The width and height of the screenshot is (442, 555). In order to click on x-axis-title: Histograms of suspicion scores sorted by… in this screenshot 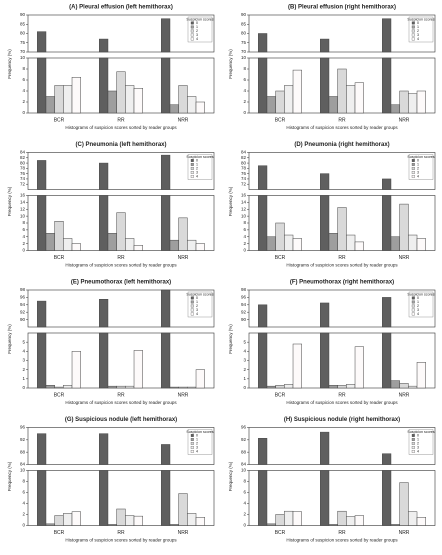, I will do `click(342, 402)`.